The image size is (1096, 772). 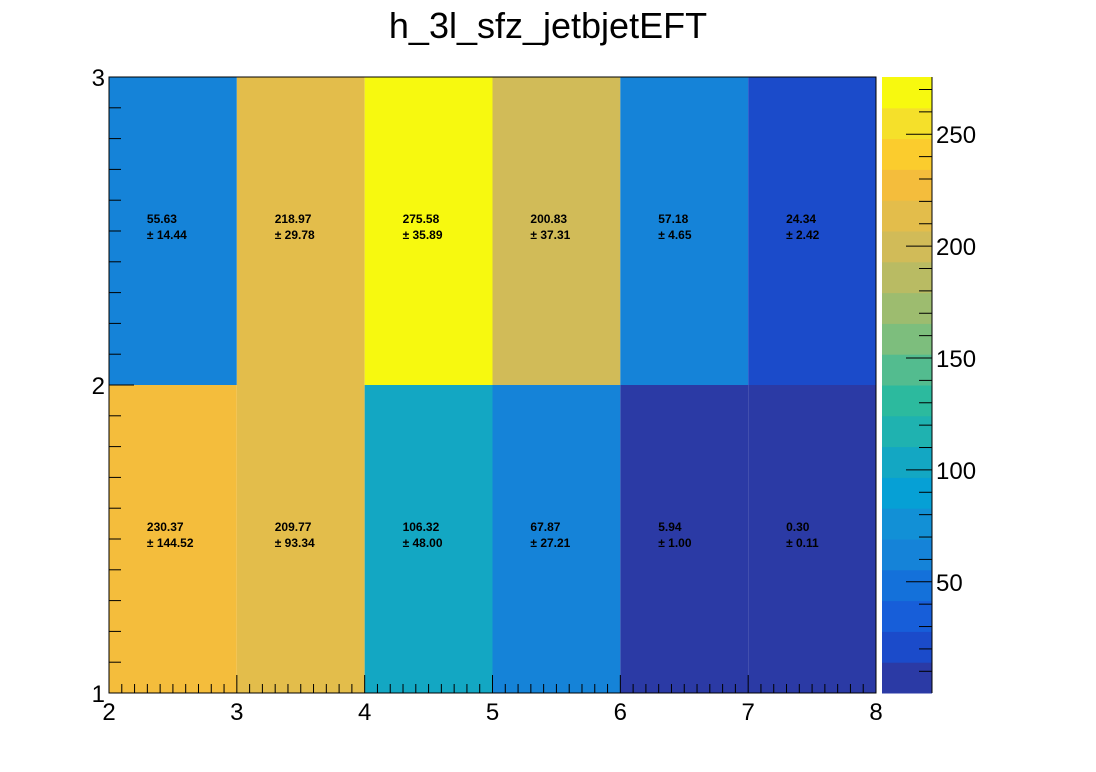 What do you see at coordinates (956, 135) in the screenshot?
I see `colorbar-tick-label: 250` at bounding box center [956, 135].